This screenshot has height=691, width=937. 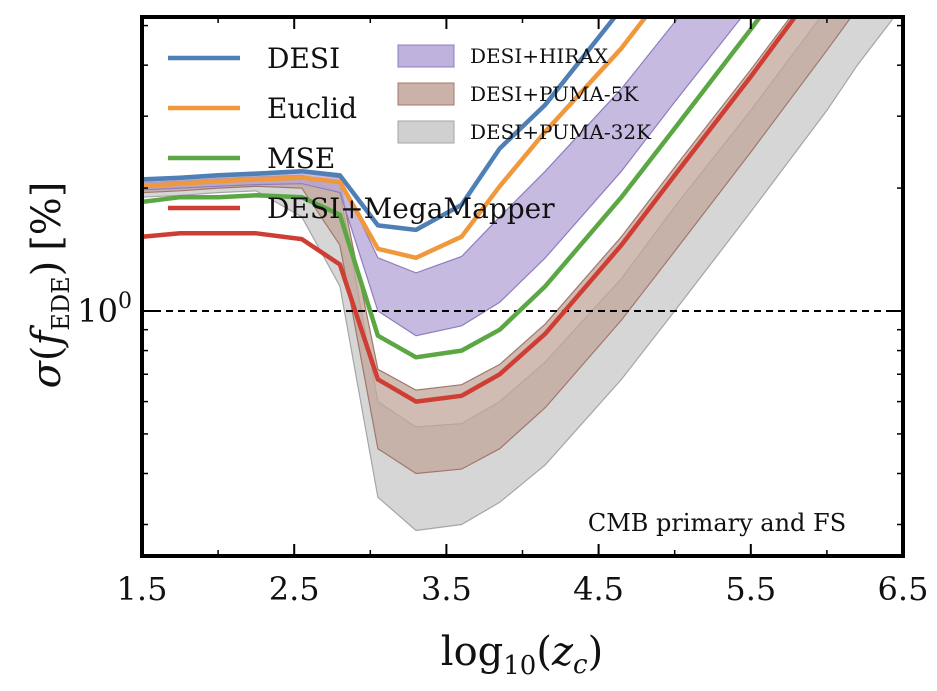 I want to click on x-tick-label: 3.5, so click(x=446, y=589).